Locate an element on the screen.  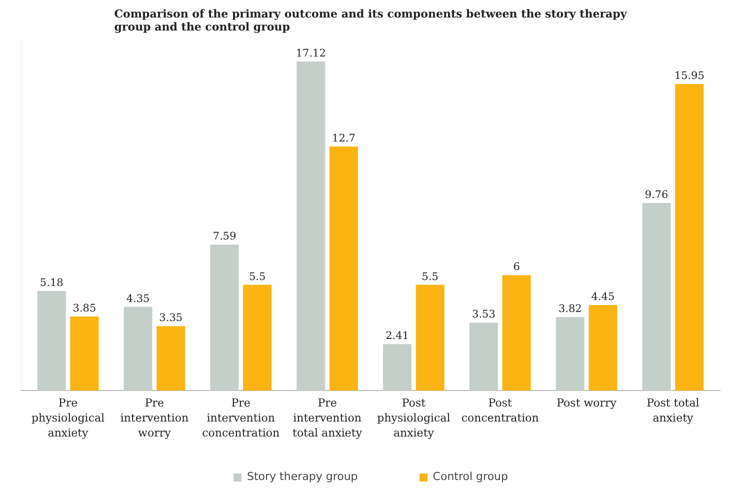
data-label: 5.18 is located at coordinates (52, 282).